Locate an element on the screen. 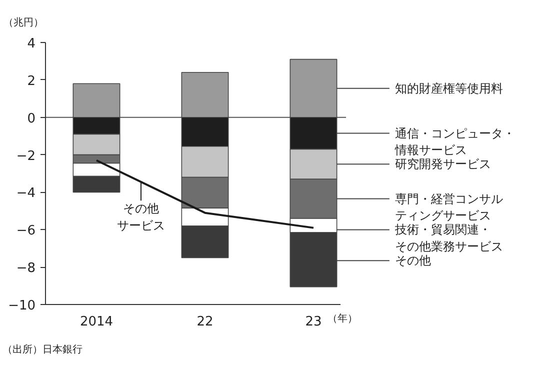 The image size is (535, 368). text: （出所）日本銀行 is located at coordinates (42, 350).